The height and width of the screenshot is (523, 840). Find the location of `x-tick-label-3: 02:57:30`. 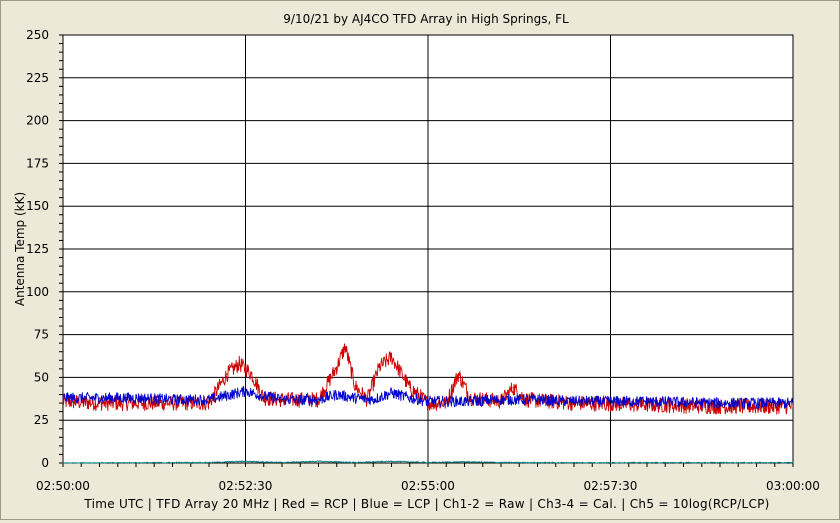

x-tick-label-3: 02:57:30 is located at coordinates (611, 486).